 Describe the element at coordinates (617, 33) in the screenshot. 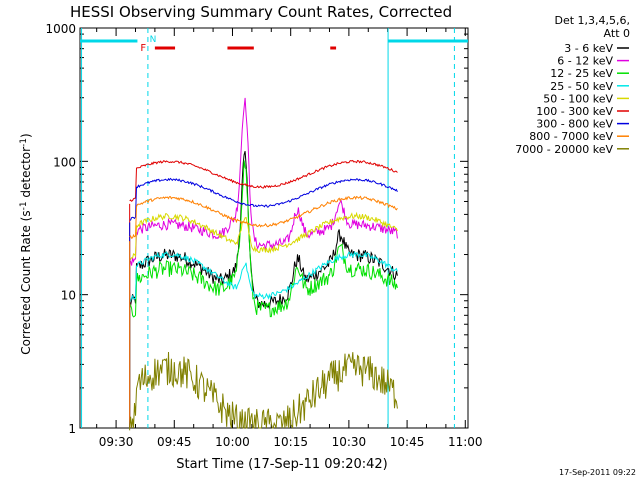

I see `legend-header-line2: Att 0` at that location.